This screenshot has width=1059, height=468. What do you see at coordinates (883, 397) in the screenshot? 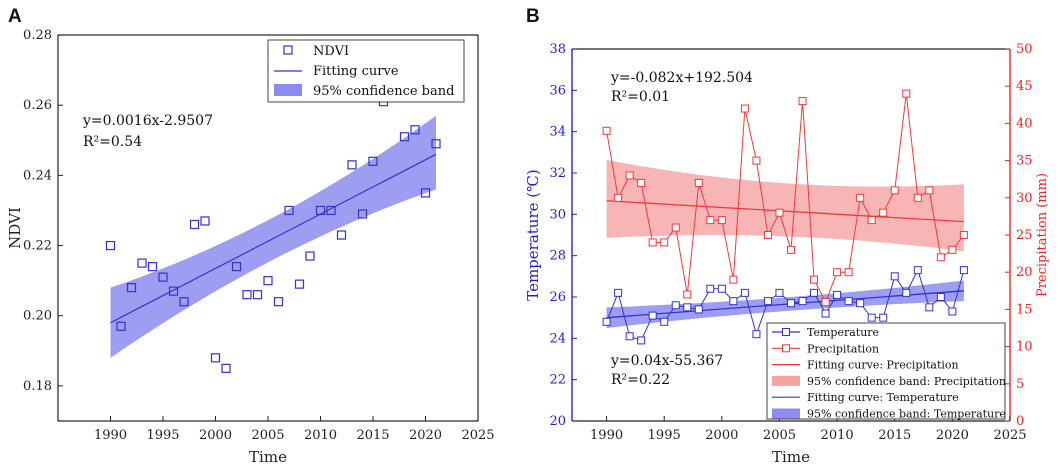
I see `legend-label-b-4: Fitting curve: Temperature` at bounding box center [883, 397].